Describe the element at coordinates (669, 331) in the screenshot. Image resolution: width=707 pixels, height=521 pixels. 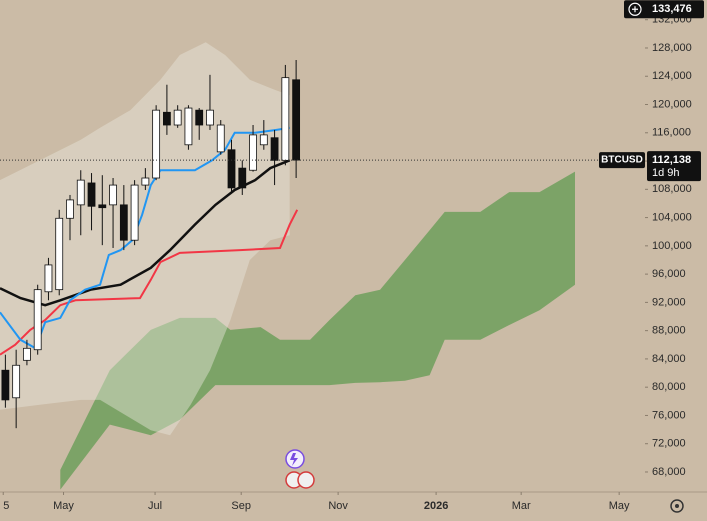
I see `y-tick-label: 88,000` at that location.